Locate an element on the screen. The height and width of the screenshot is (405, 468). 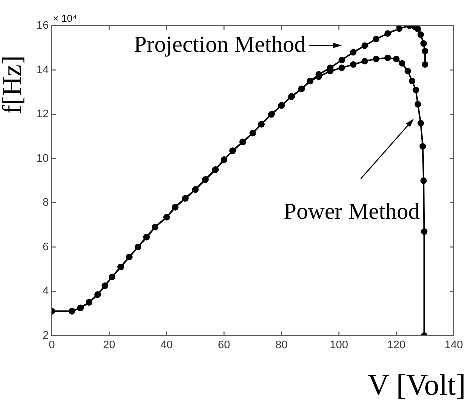
text: × 10⁴ is located at coordinates (65, 19).